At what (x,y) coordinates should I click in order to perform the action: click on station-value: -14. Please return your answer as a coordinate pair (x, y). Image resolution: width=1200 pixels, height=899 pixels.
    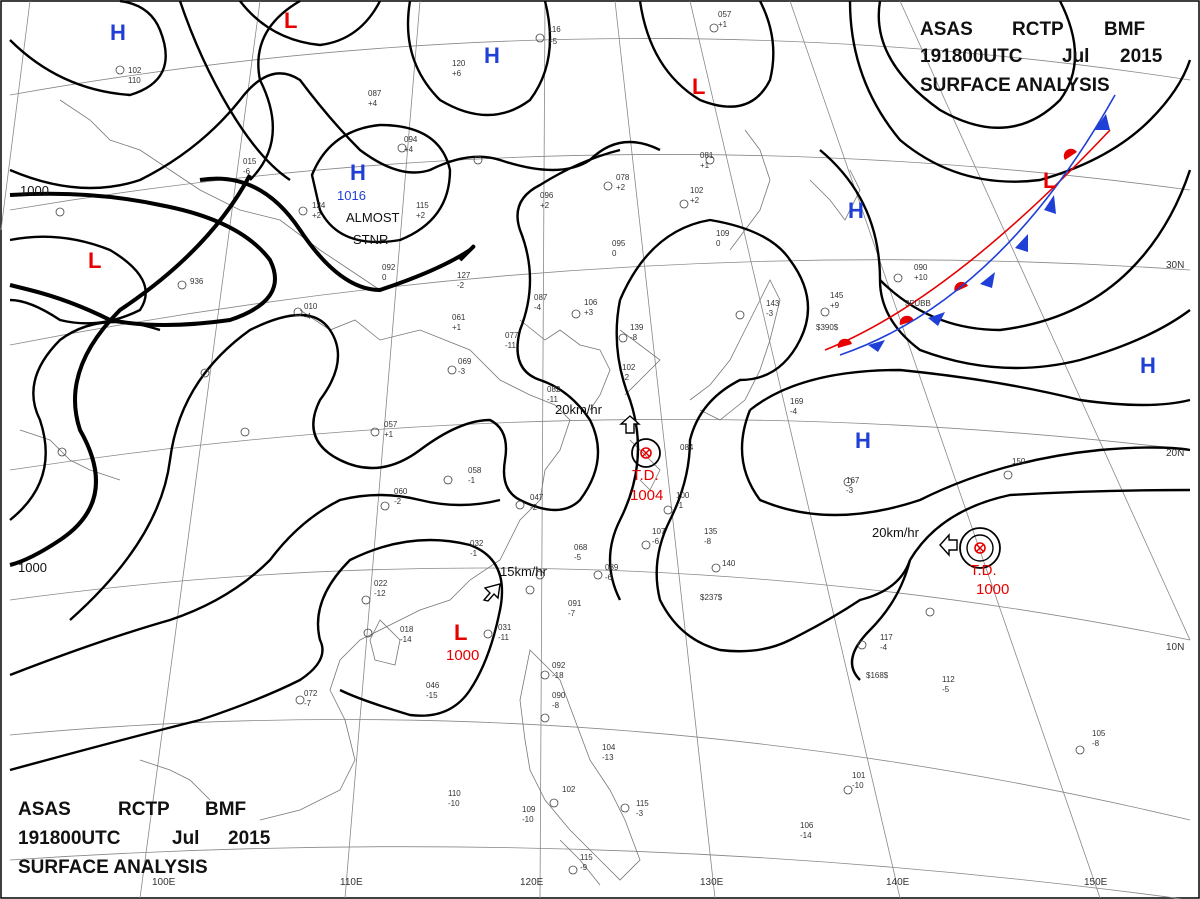
    Looking at the image, I should click on (806, 835).